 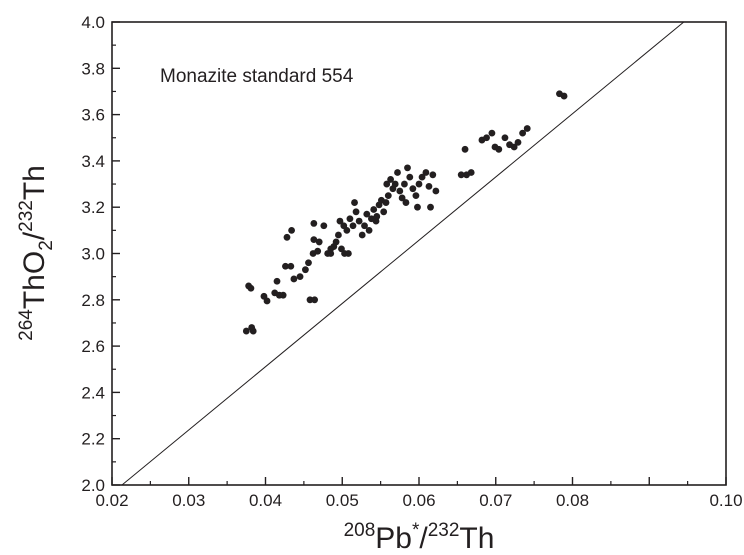 What do you see at coordinates (93, 68) in the screenshot?
I see `y-tick-label: 3.8` at bounding box center [93, 68].